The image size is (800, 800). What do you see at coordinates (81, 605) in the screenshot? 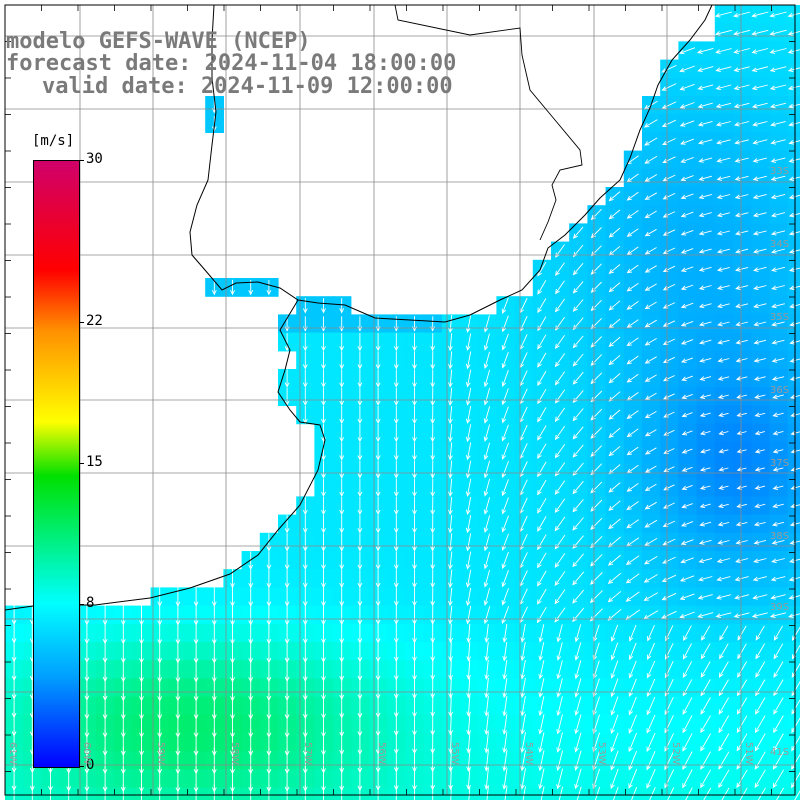
I see `colorbar-tick` at bounding box center [81, 605].